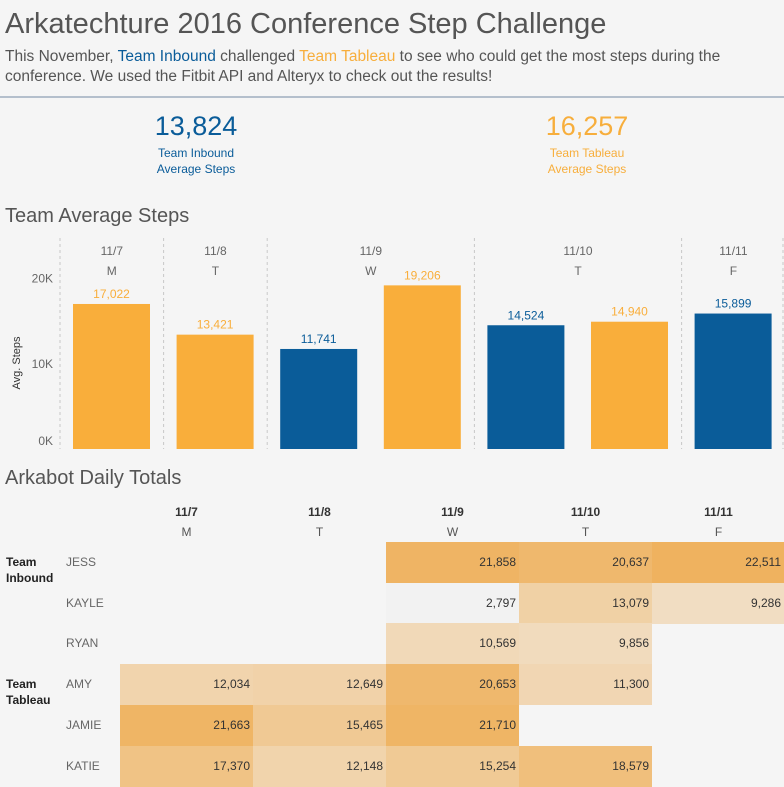 The image size is (784, 787). Describe the element at coordinates (319, 398) in the screenshot. I see `bar-inbound-11/9` at that location.